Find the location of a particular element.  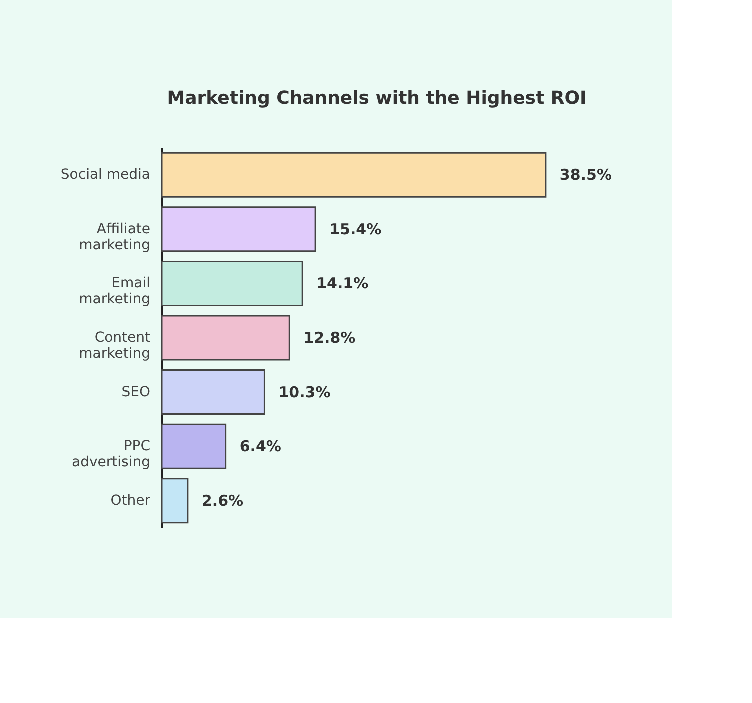

y-tick-label: PPC advertising is located at coordinates (111, 454).